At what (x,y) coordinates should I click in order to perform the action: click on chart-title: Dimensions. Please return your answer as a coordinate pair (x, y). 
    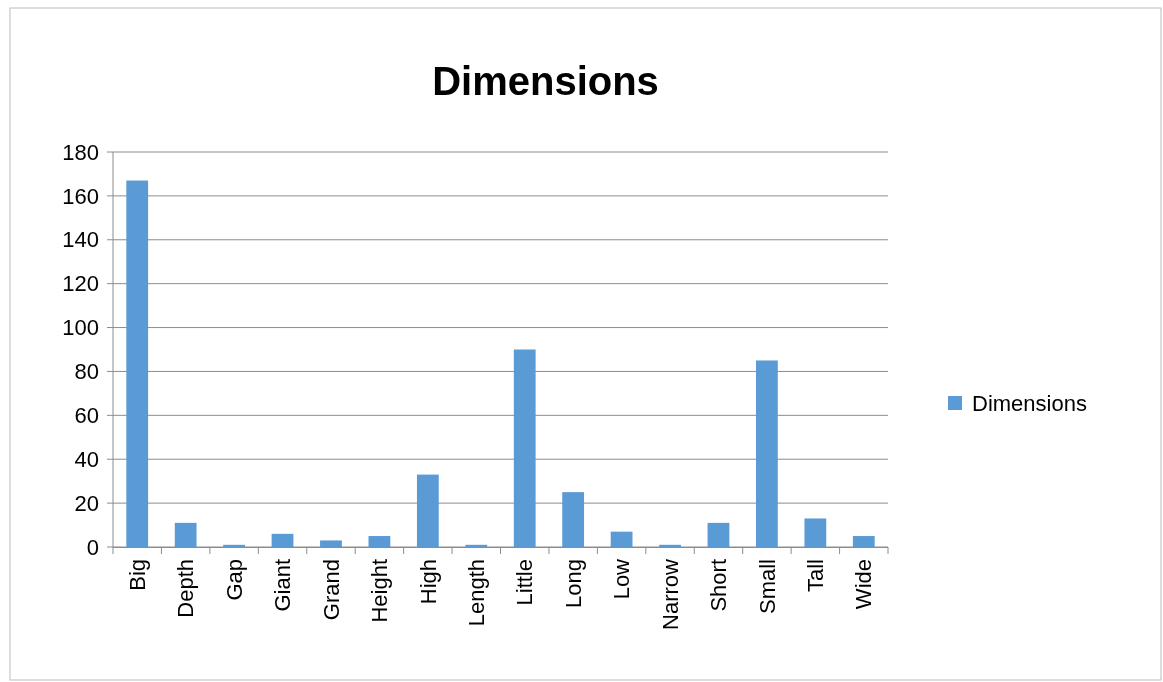
    Looking at the image, I should click on (545, 81).